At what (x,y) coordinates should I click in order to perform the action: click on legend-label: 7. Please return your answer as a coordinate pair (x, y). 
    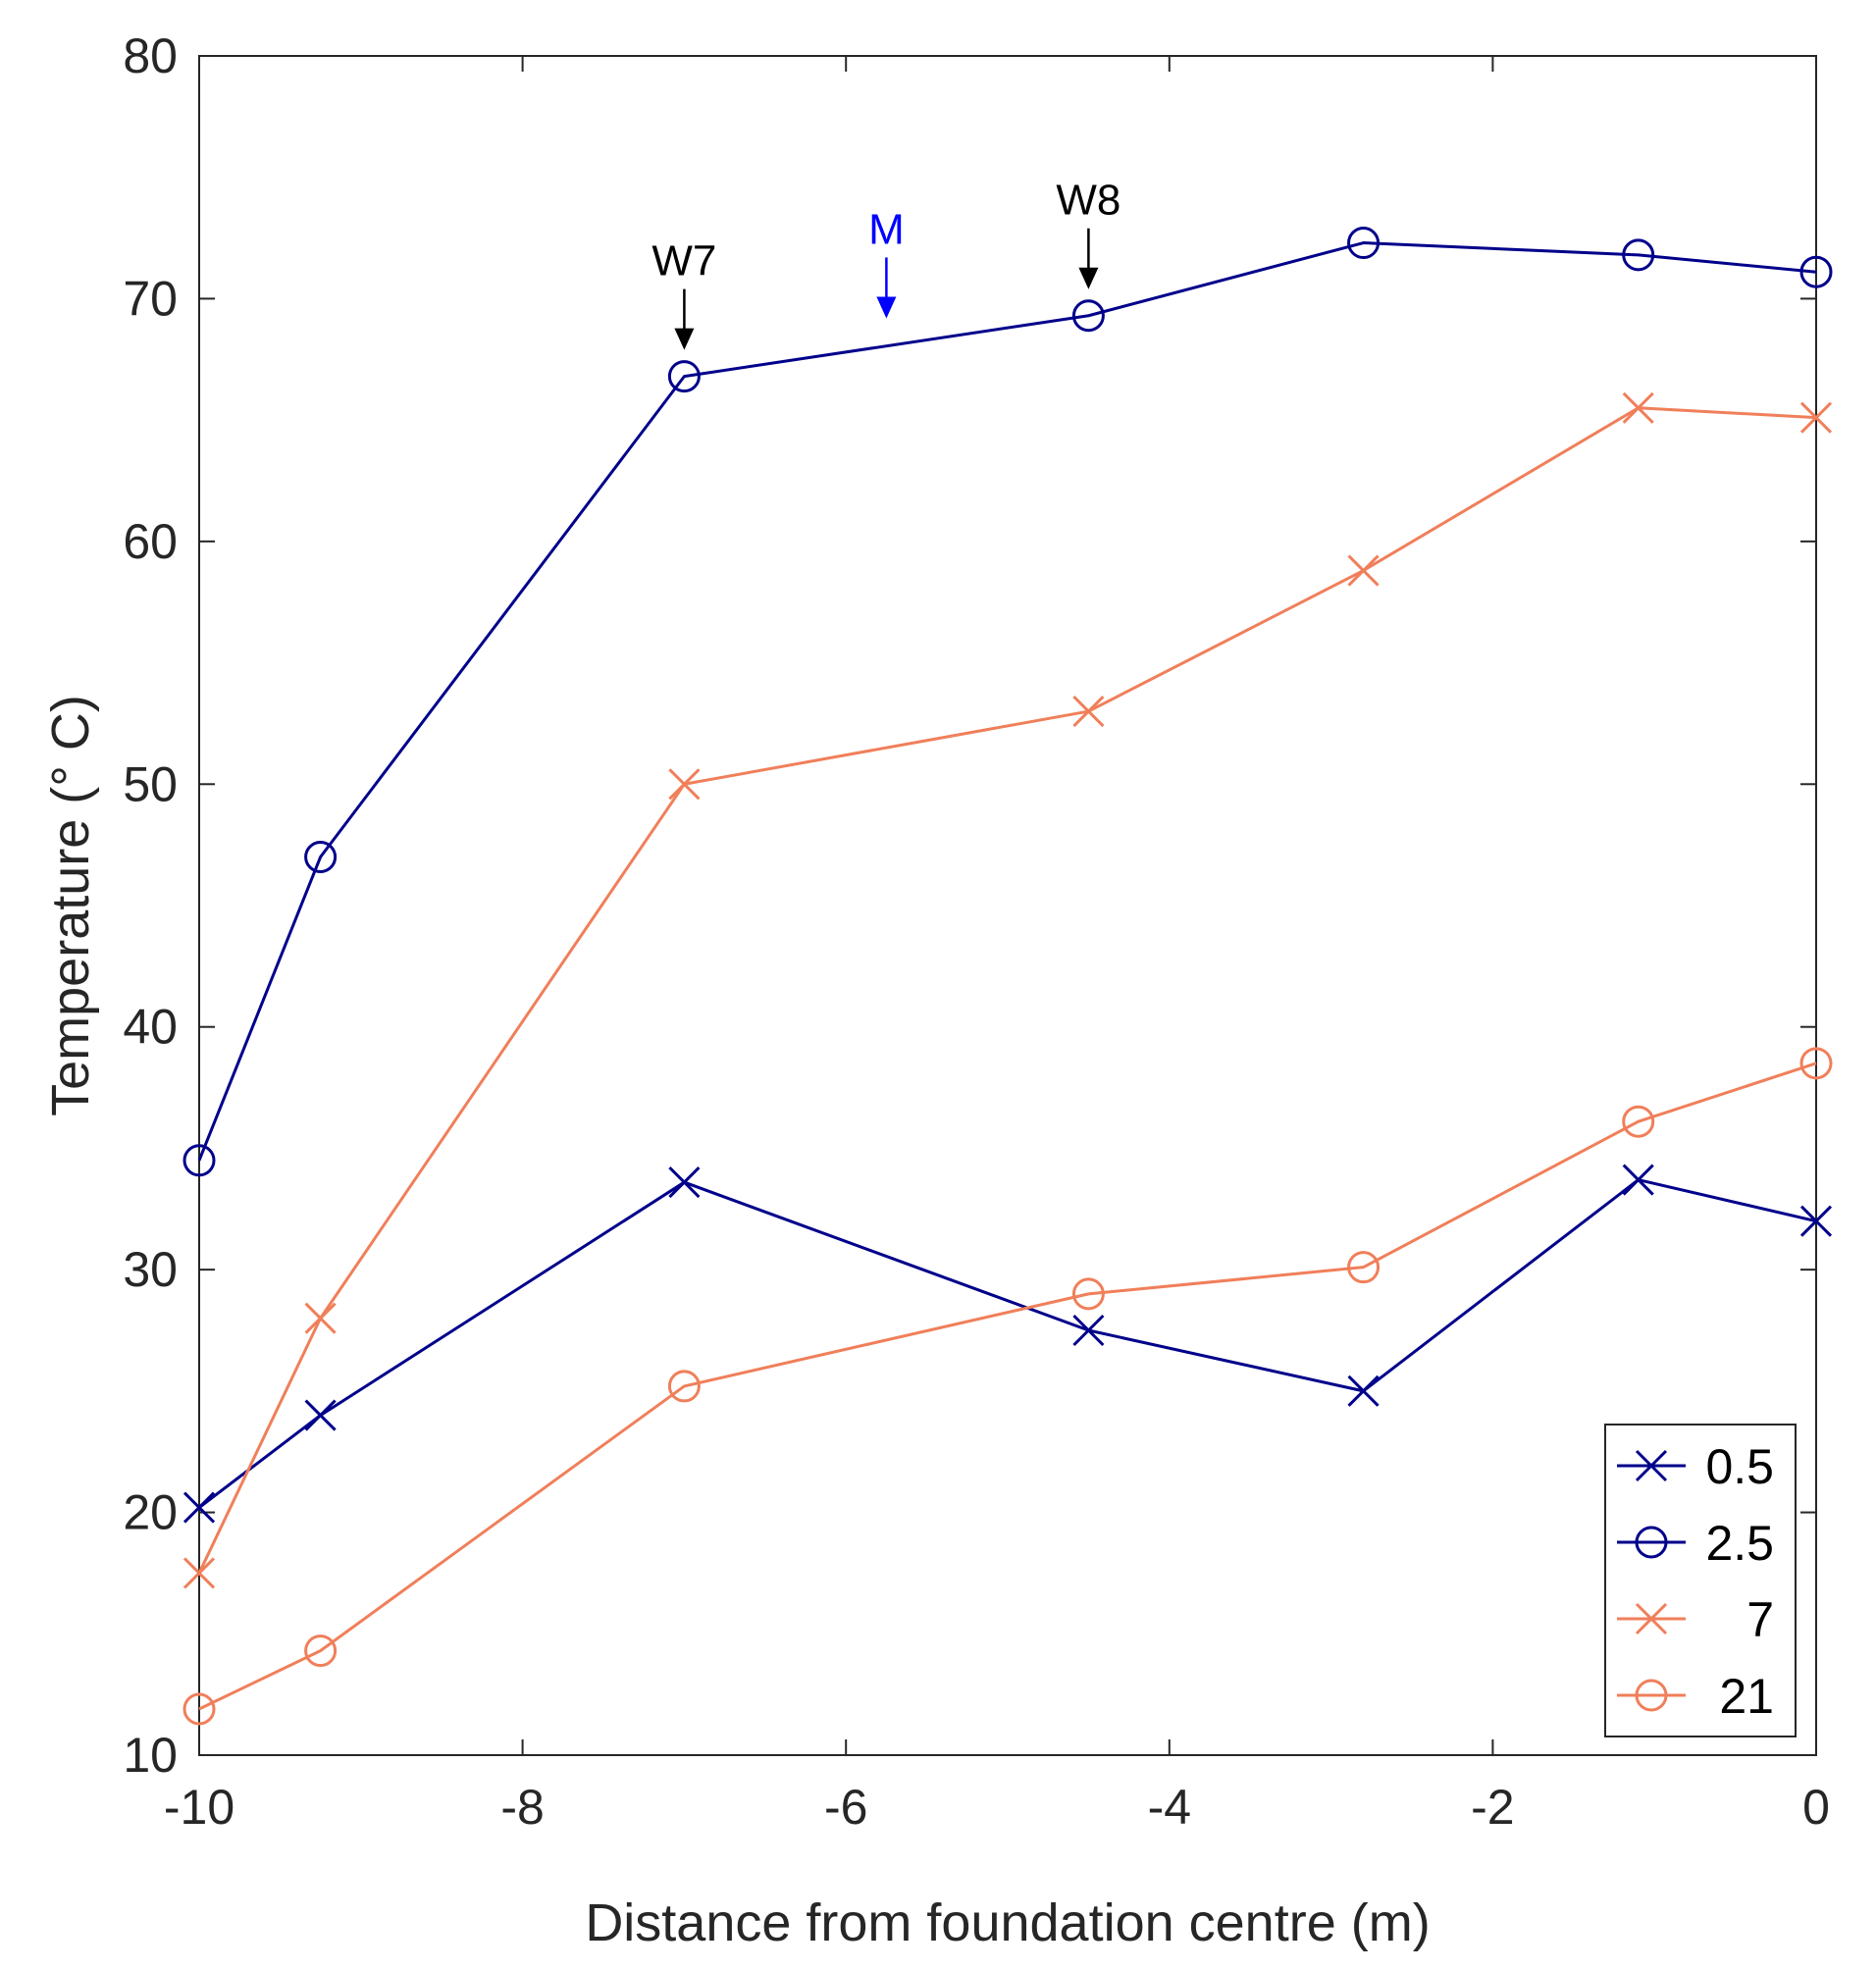
    Looking at the image, I should click on (1760, 1619).